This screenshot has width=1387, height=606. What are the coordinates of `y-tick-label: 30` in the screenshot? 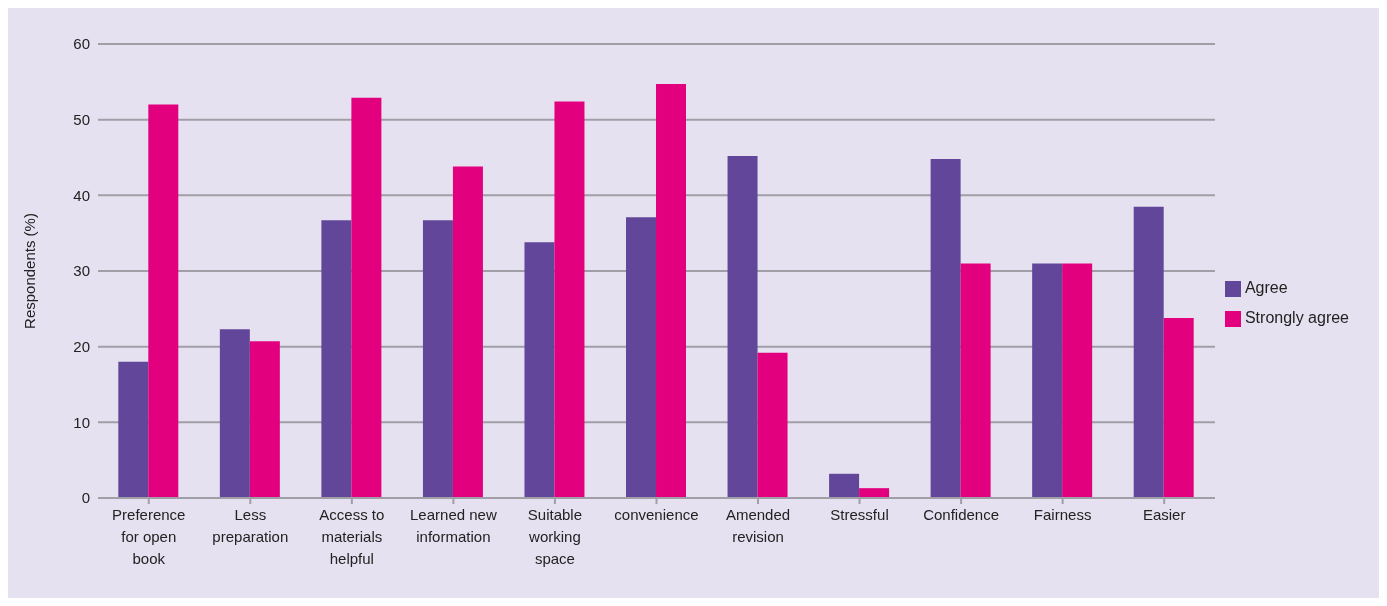 It's located at (81, 271).